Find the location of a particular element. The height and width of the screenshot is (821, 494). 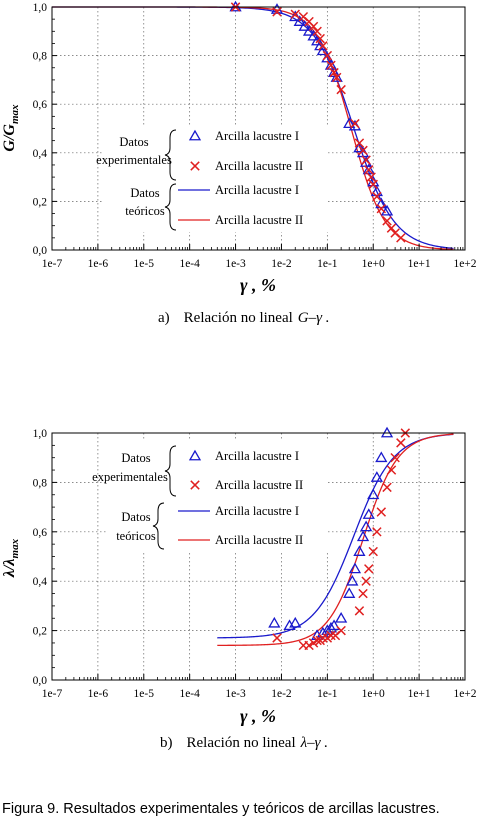

chart-a-legend-entry-4: Arcilla lacustre II is located at coordinates (259, 220).